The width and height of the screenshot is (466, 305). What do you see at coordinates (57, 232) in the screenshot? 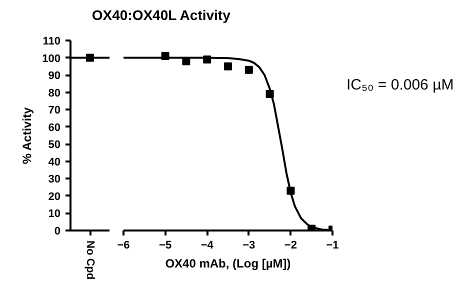
I see `y-tick-label: 0` at bounding box center [57, 232].